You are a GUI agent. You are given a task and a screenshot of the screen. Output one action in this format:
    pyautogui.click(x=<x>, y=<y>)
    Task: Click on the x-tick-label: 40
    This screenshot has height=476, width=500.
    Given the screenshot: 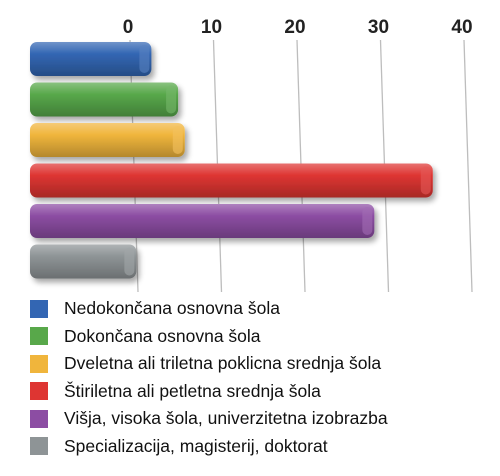 What is the action you would take?
    pyautogui.click(x=461, y=27)
    